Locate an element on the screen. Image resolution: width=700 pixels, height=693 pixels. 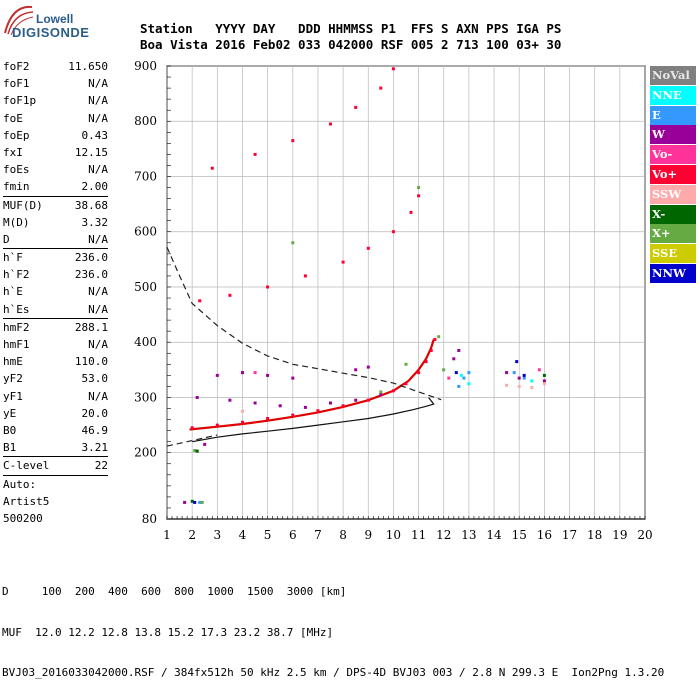
param-value: 20.0 is located at coordinates (95, 413).